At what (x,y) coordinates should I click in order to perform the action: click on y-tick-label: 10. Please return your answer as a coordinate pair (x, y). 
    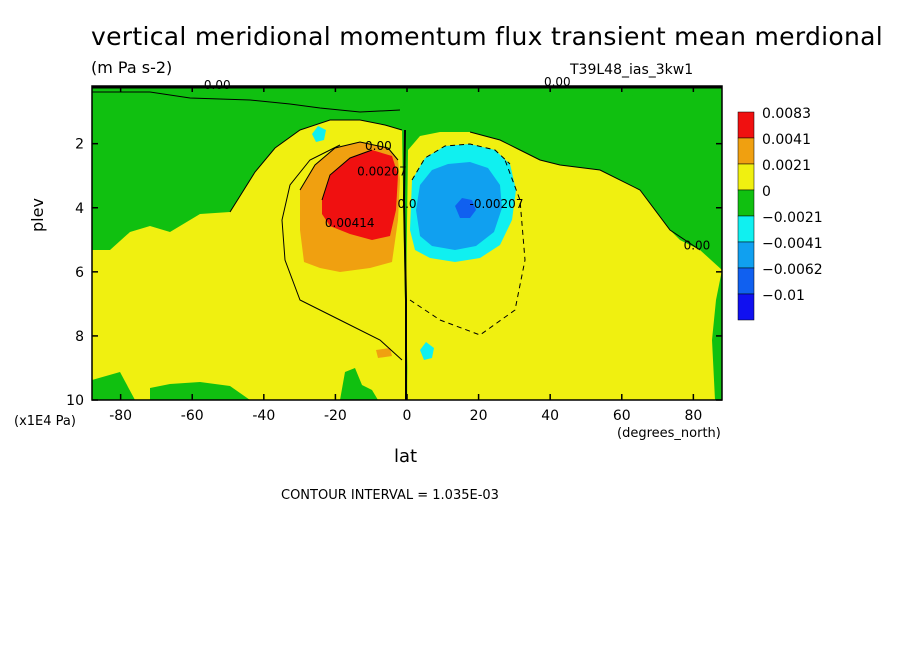
    Looking at the image, I should click on (75, 401).